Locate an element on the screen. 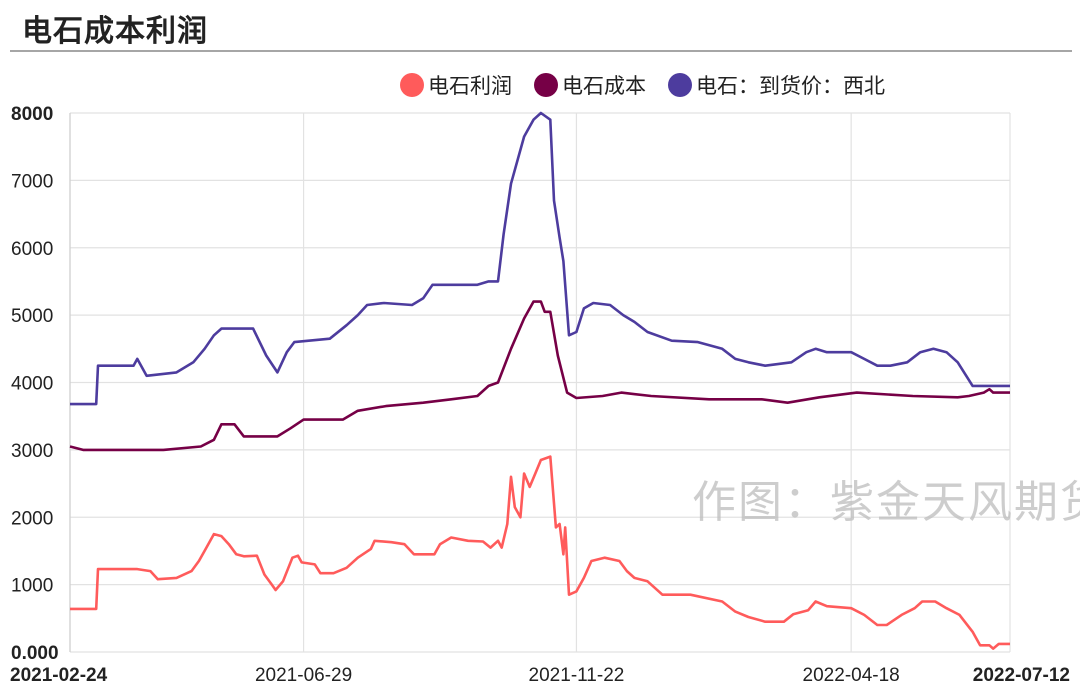 The height and width of the screenshot is (690, 1080). legend-label-price: 电石：到货价：西北 is located at coordinates (790, 86).